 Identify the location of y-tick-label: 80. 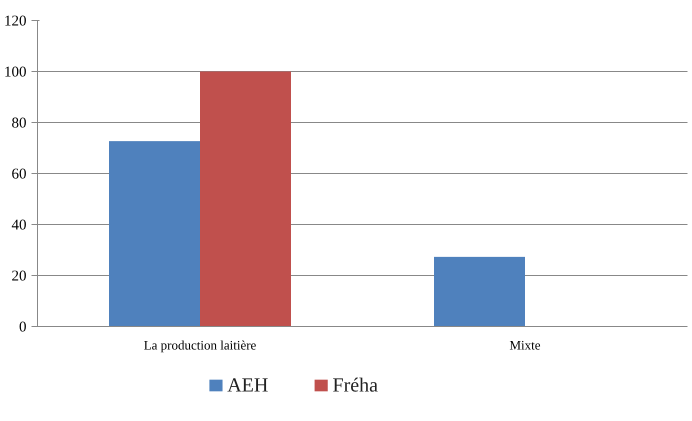
(19, 124).